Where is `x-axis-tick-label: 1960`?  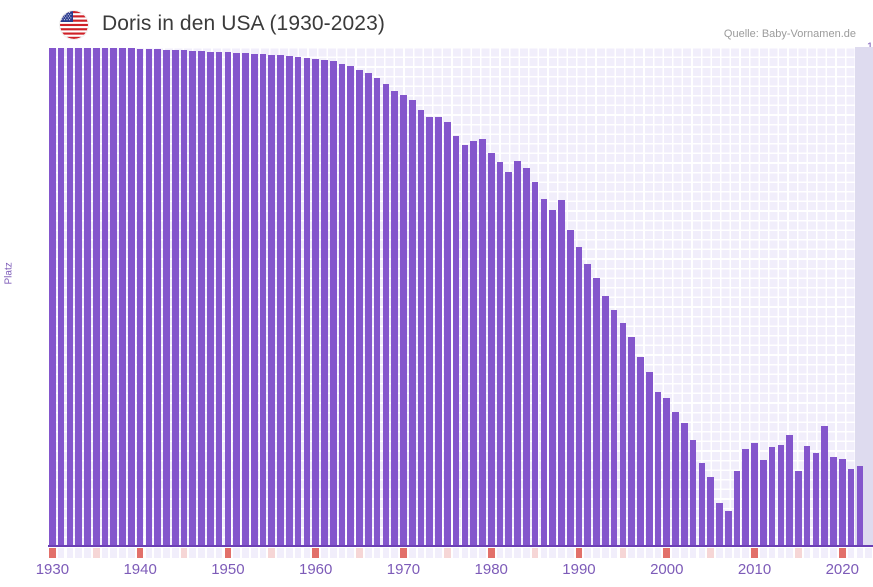
x-axis-tick-label: 1960 is located at coordinates (315, 569).